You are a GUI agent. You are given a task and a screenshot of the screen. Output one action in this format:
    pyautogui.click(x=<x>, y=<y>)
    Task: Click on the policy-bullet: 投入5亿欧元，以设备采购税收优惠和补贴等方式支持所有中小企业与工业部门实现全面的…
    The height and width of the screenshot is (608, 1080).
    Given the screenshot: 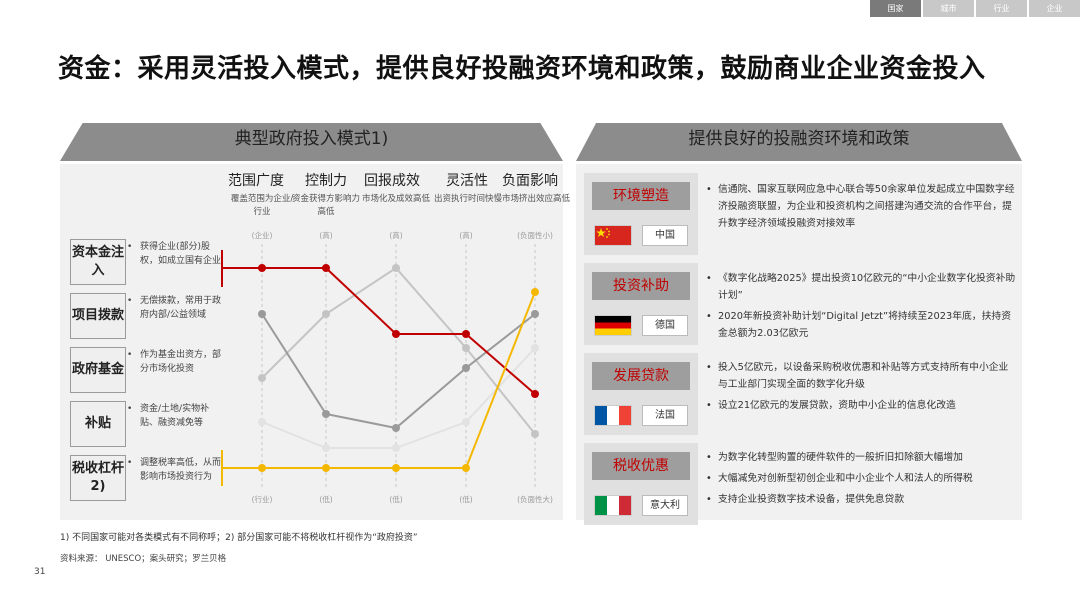 What is the action you would take?
    pyautogui.click(x=861, y=376)
    